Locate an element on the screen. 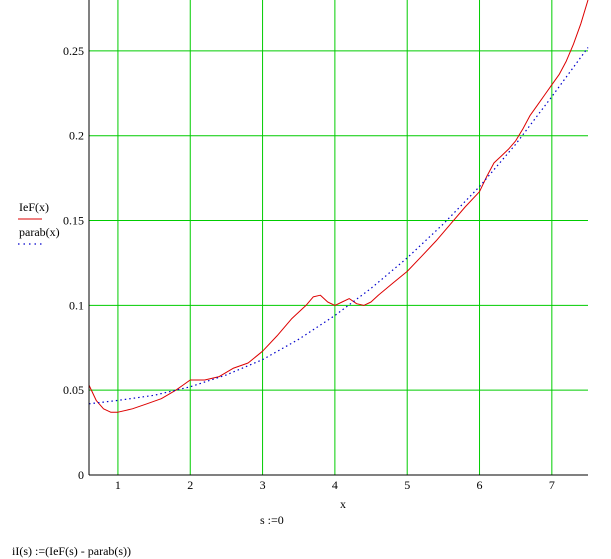 Image resolution: width=611 pixels, height=559 pixels. x-tick-label: 3 is located at coordinates (263, 485).